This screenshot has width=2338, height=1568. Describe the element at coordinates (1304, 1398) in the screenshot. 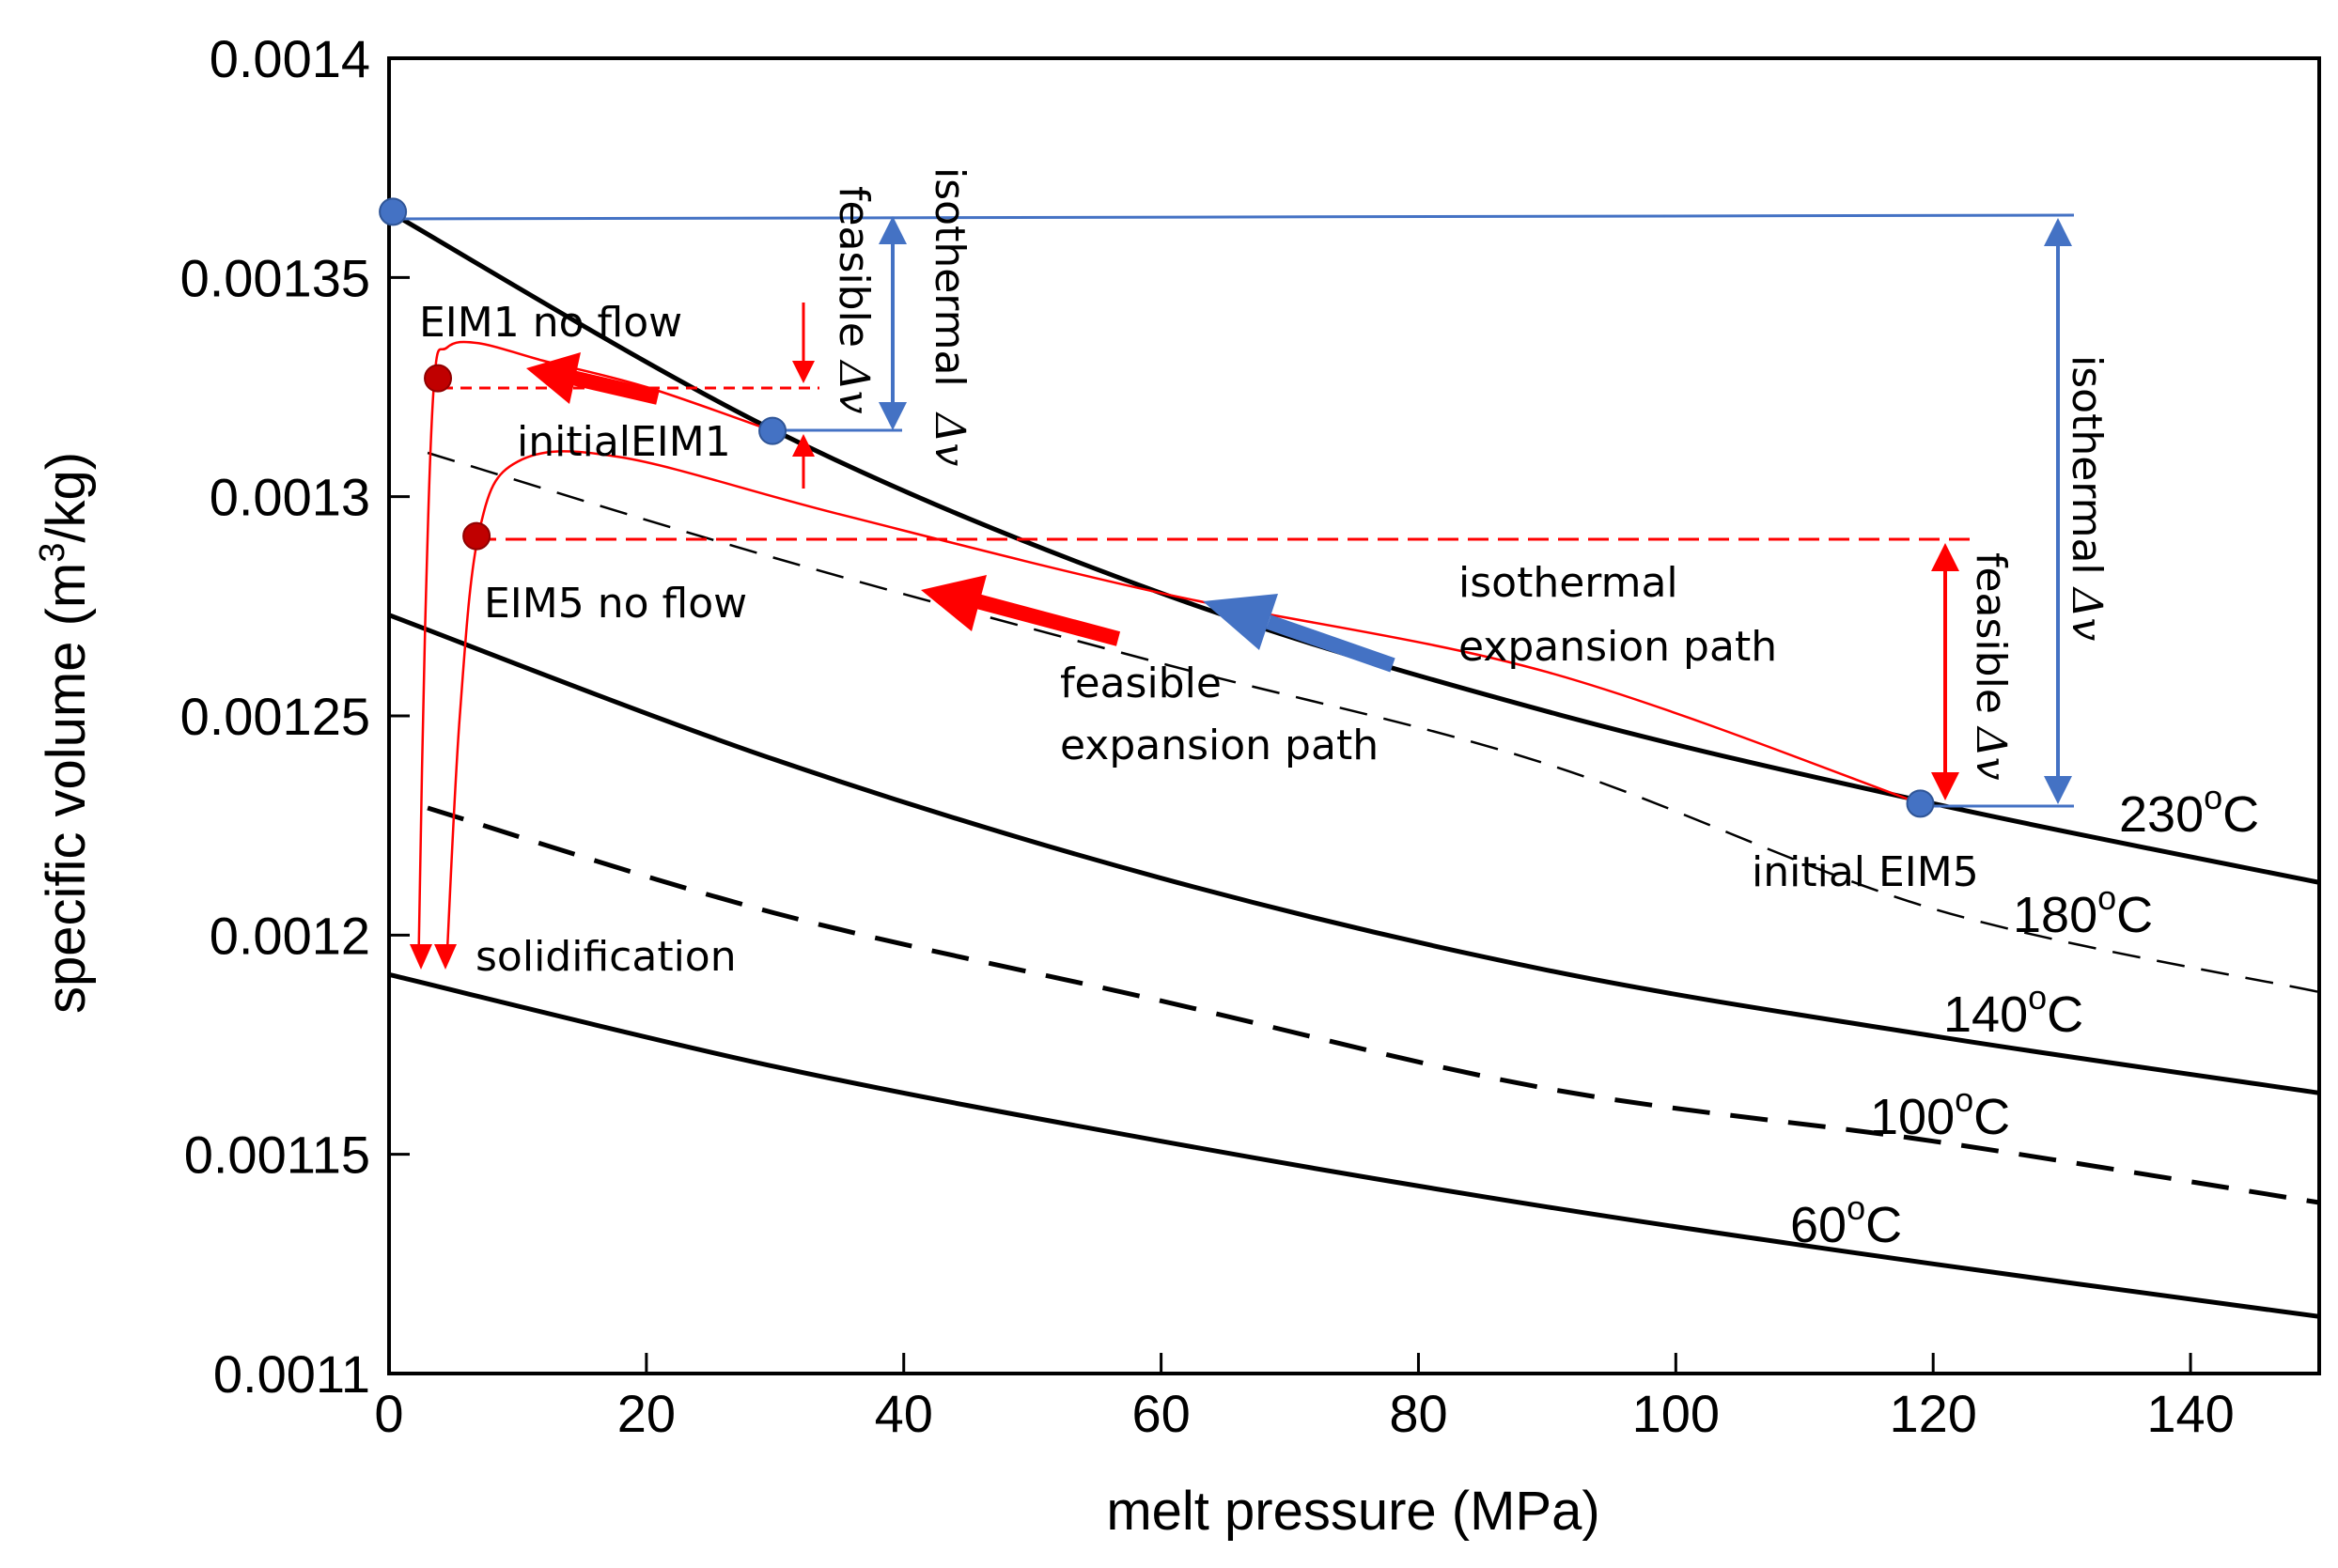

I see `x-axis: 0 20 40 60 80 100 120 140` at that location.